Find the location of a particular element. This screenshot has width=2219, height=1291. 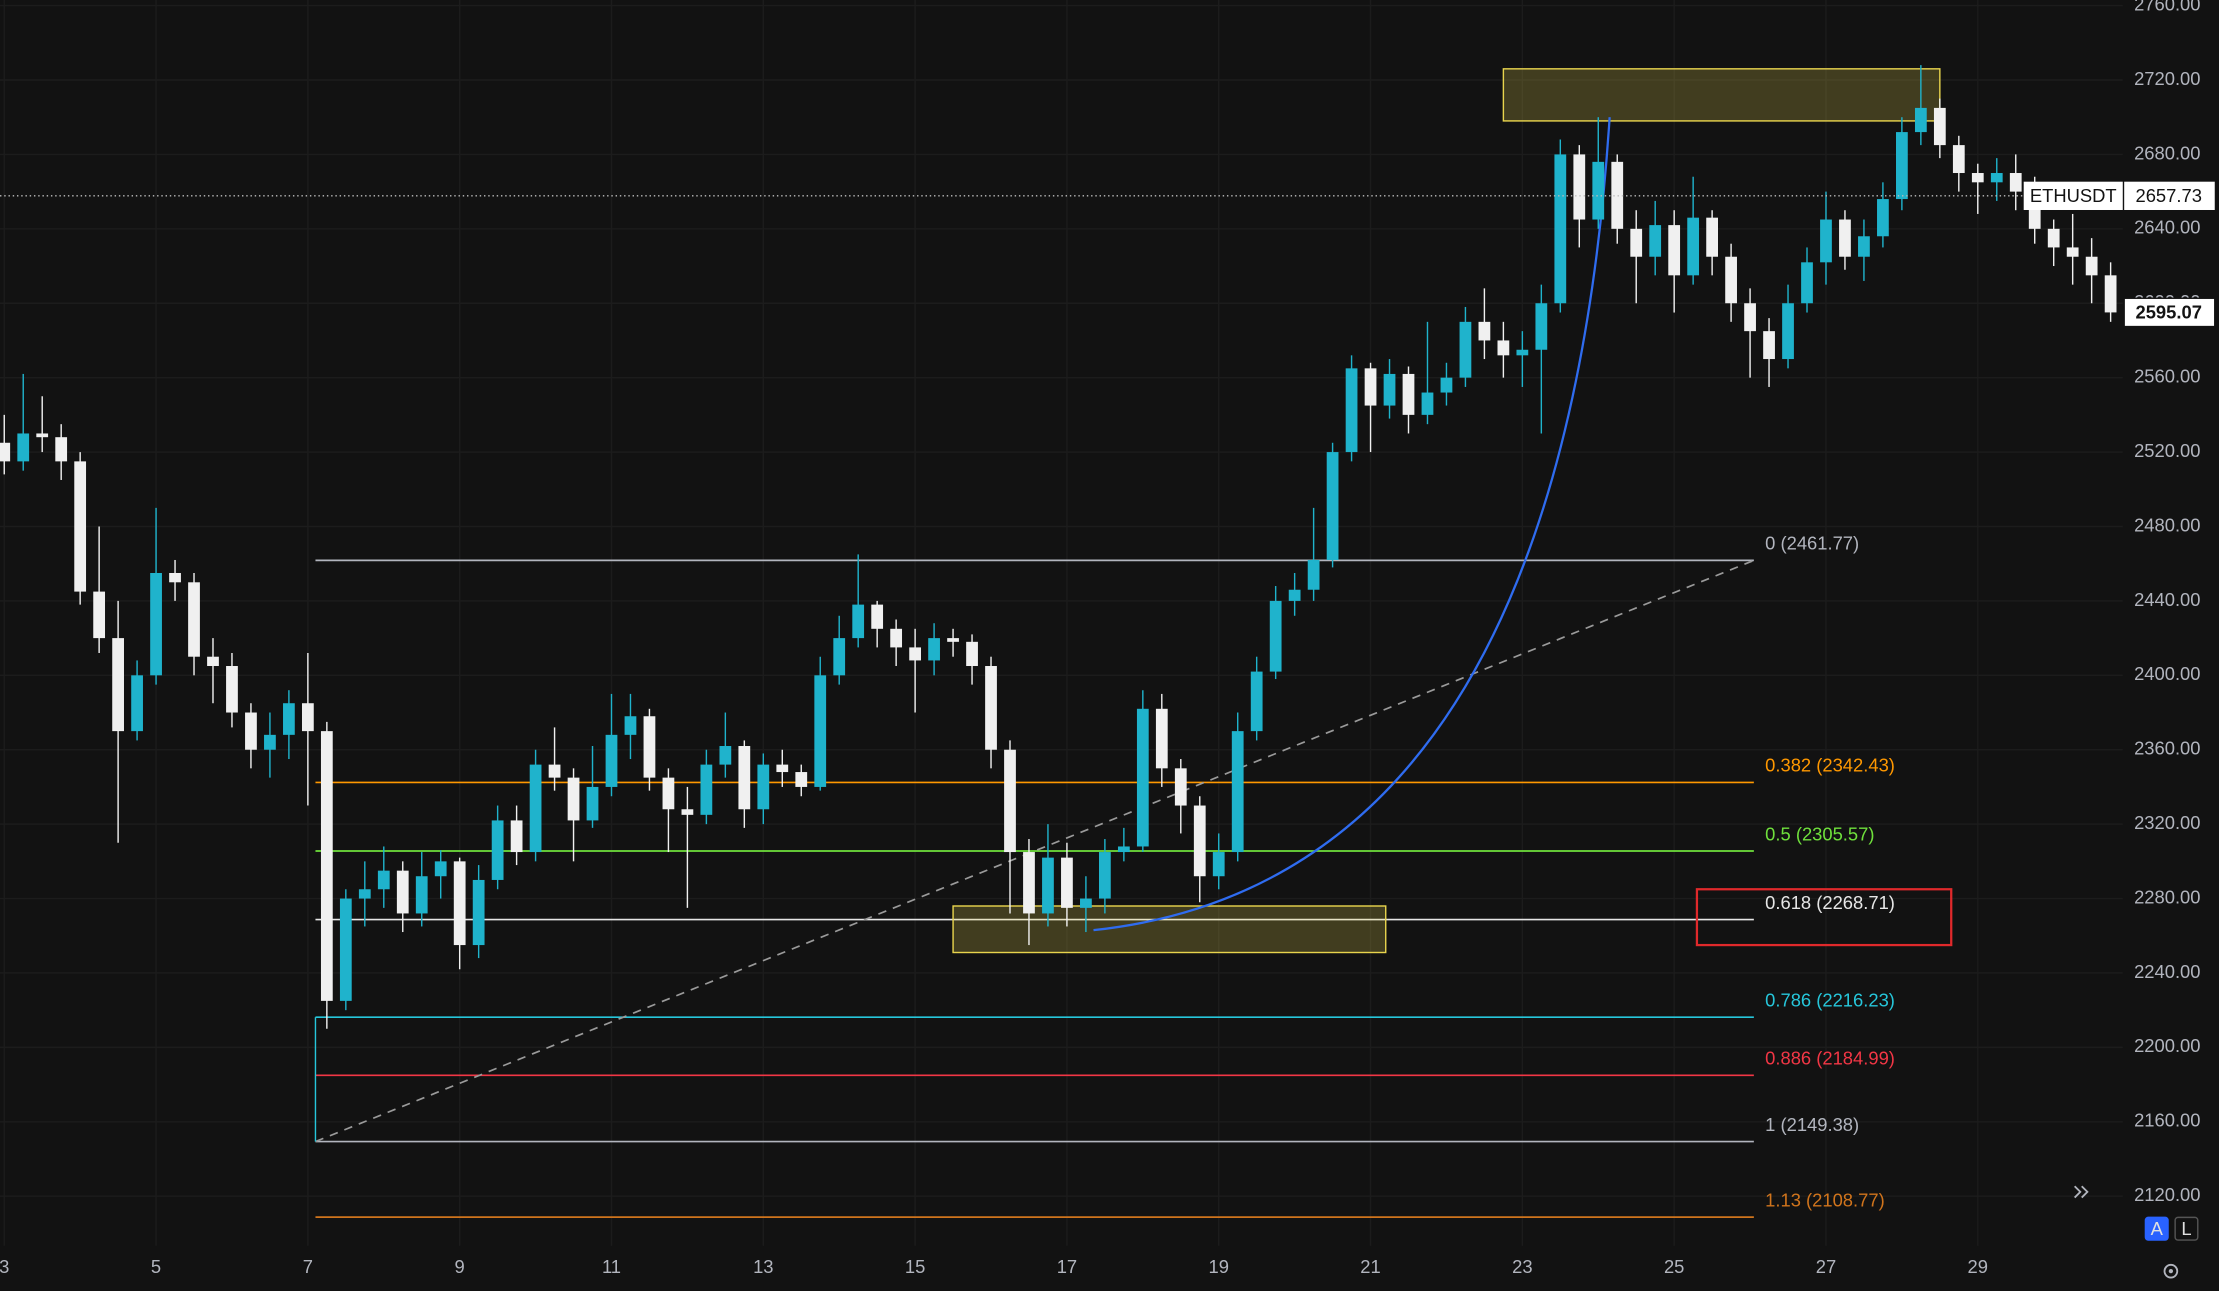

scroll-button is located at coordinates (2081, 1192).